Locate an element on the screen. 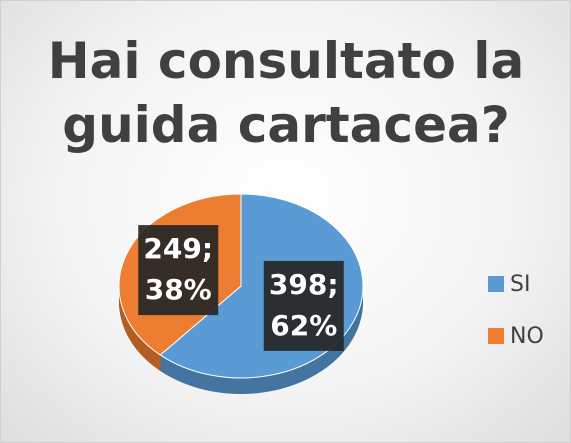  data-label: 249; is located at coordinates (178, 248).